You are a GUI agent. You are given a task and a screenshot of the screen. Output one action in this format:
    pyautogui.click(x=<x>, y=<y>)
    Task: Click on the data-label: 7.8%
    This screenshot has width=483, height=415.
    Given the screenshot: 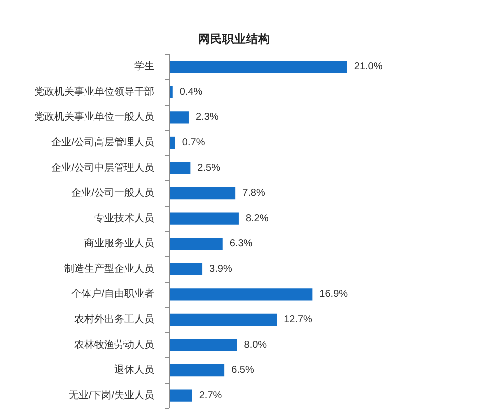 What is the action you would take?
    pyautogui.click(x=254, y=194)
    